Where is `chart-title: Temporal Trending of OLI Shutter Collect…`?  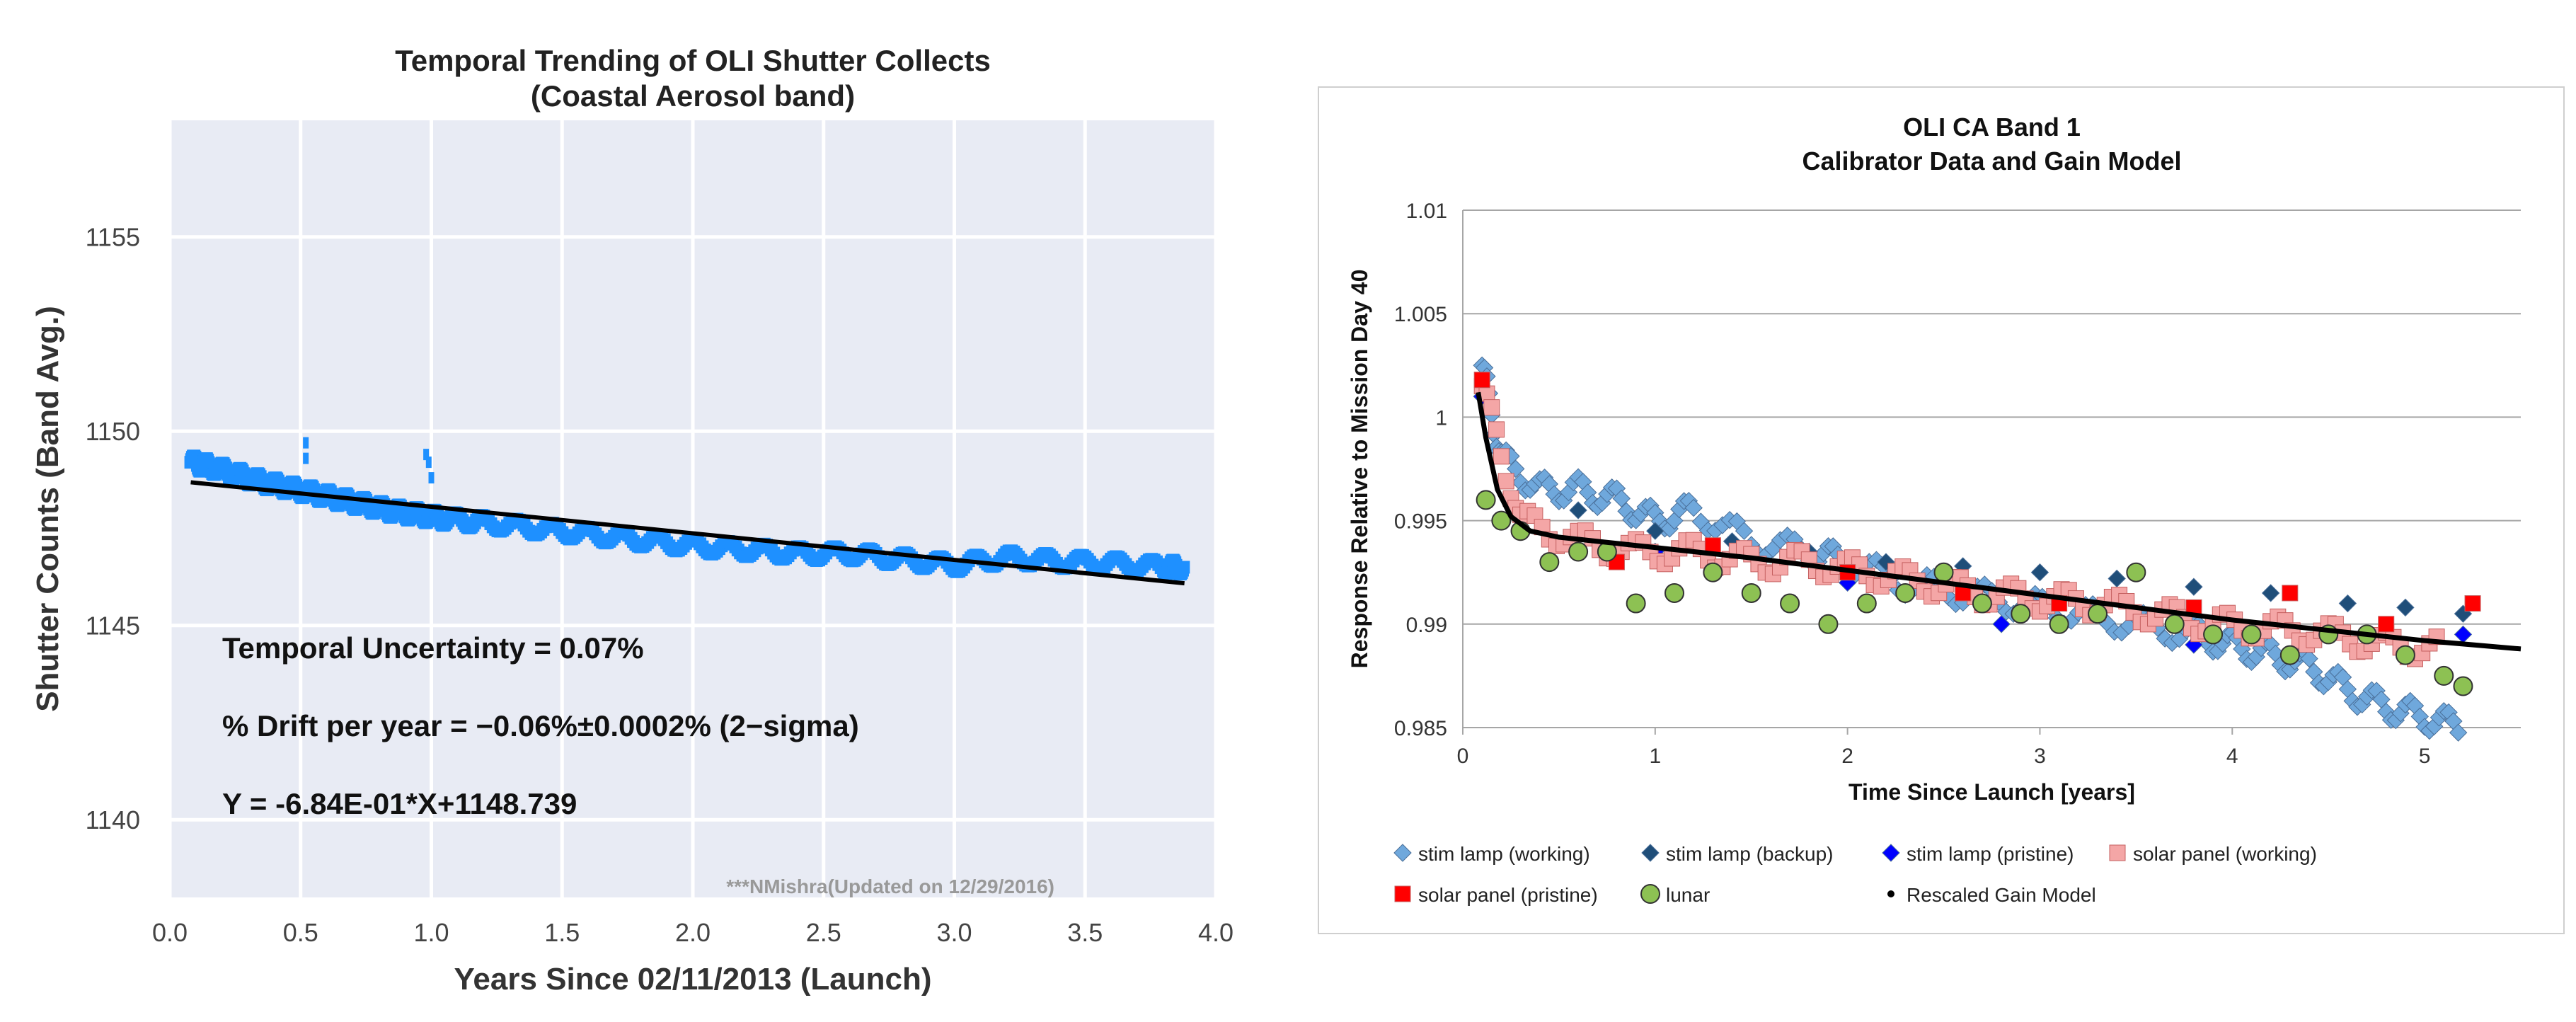
chart-title: Temporal Trending of OLI Shutter Collect… is located at coordinates (693, 60).